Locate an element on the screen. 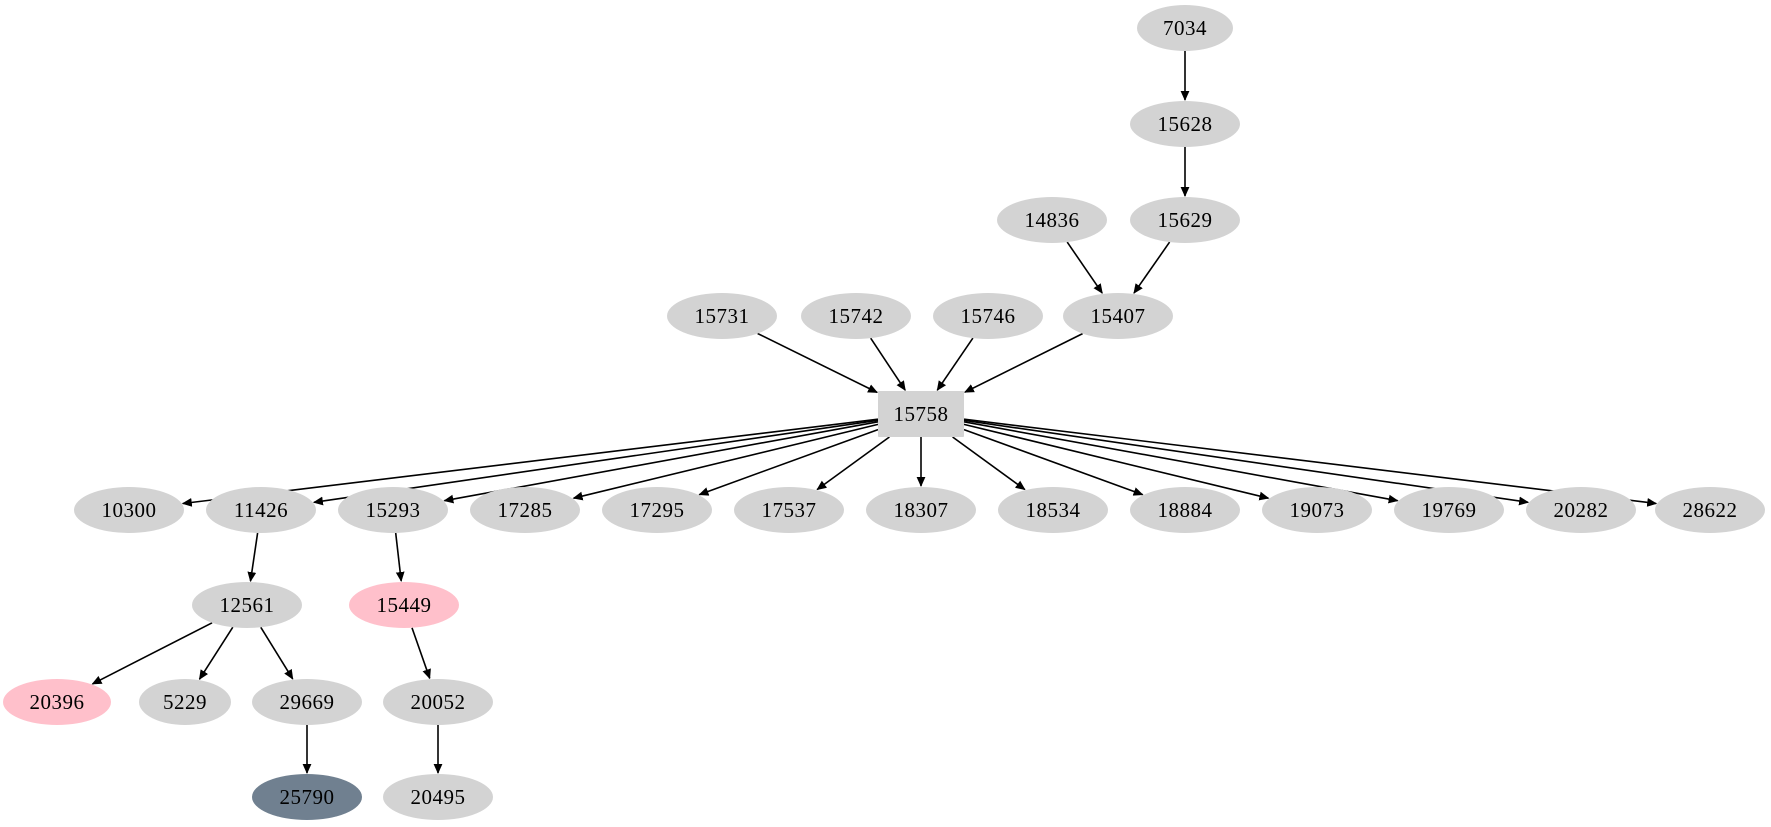 The width and height of the screenshot is (1771, 827). node-label: 25790 is located at coordinates (307, 796).